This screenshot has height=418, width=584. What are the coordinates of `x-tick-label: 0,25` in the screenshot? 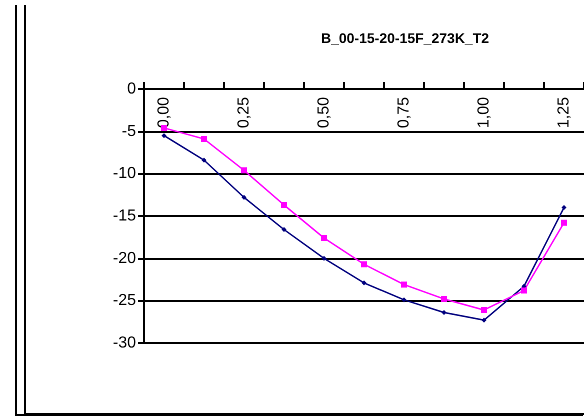 It's located at (244, 112).